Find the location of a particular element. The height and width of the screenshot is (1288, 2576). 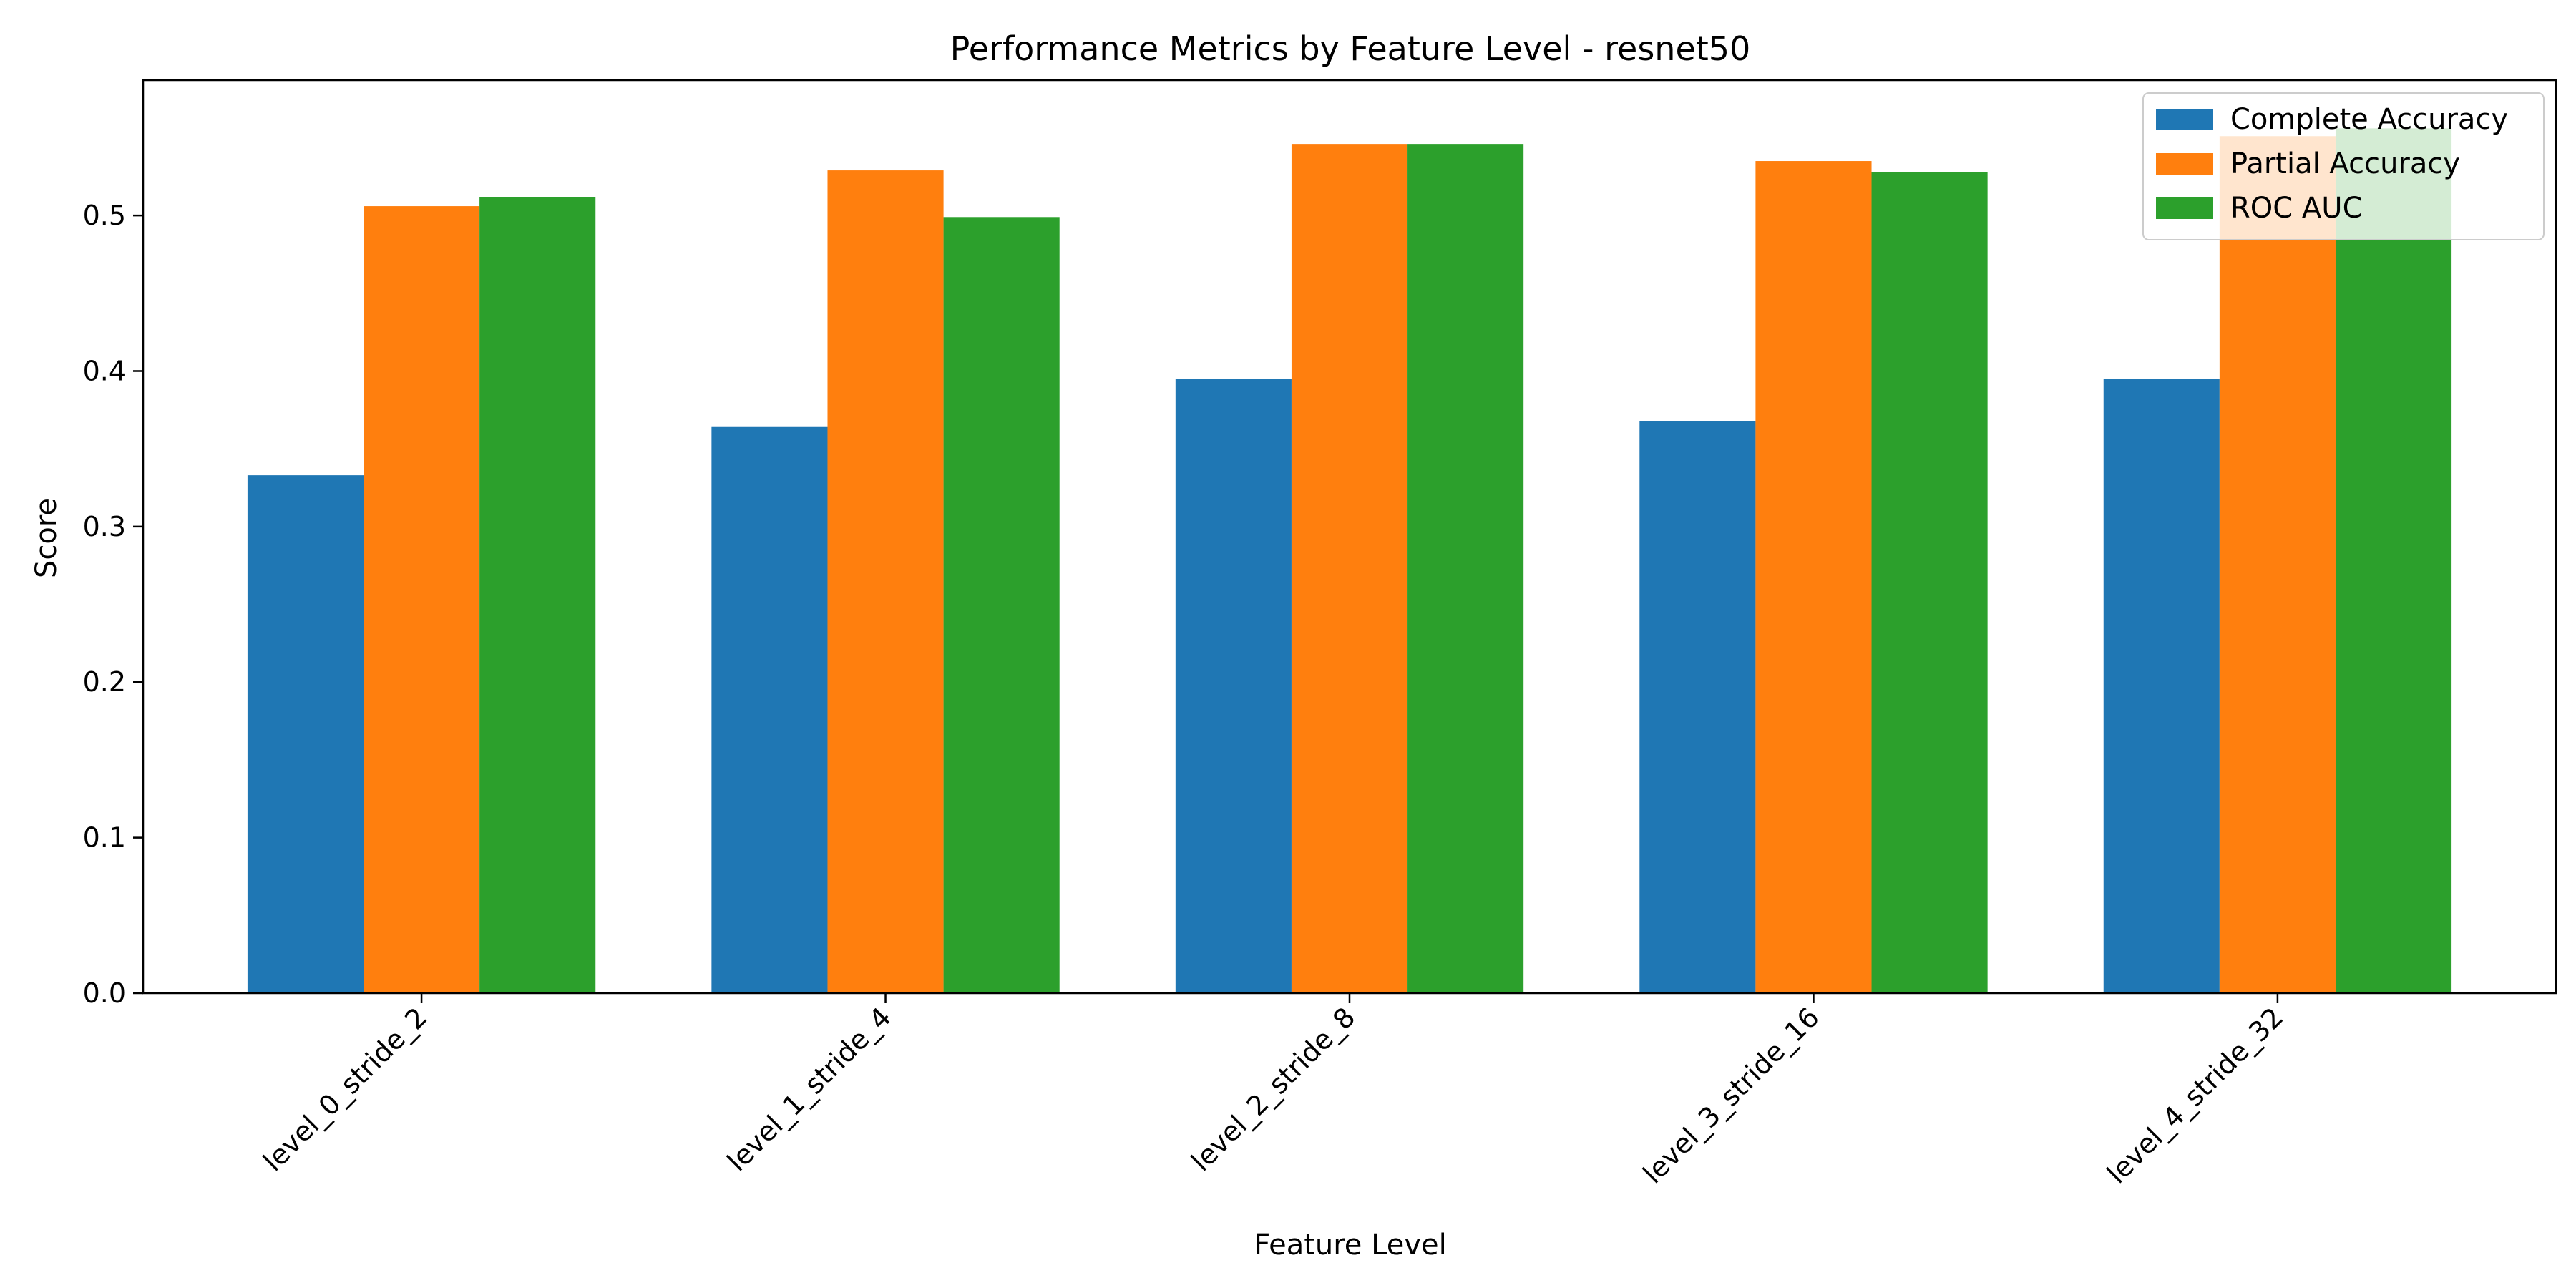

legend: Complete Accuracy Partial Accuracy ROC AUC is located at coordinates (2343, 166).